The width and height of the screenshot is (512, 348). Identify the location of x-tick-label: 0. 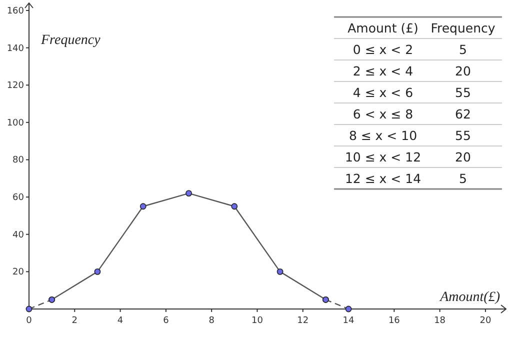
(29, 321).